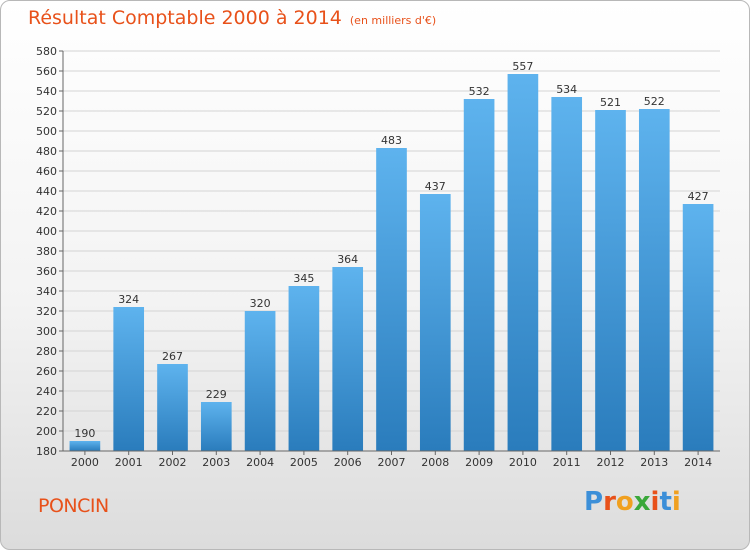  What do you see at coordinates (393, 20) in the screenshot?
I see `chart-unit: (en milliers d'€)` at bounding box center [393, 20].